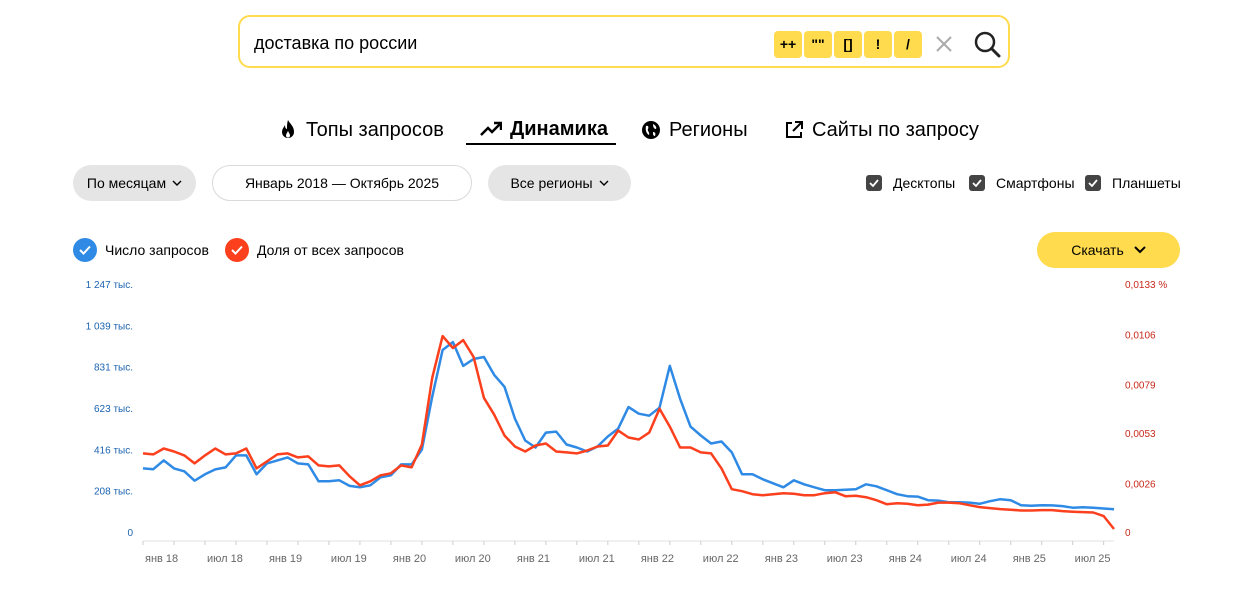 The height and width of the screenshot is (590, 1247). Describe the element at coordinates (126, 183) in the screenshot. I see `period-label: По месяцам` at that location.